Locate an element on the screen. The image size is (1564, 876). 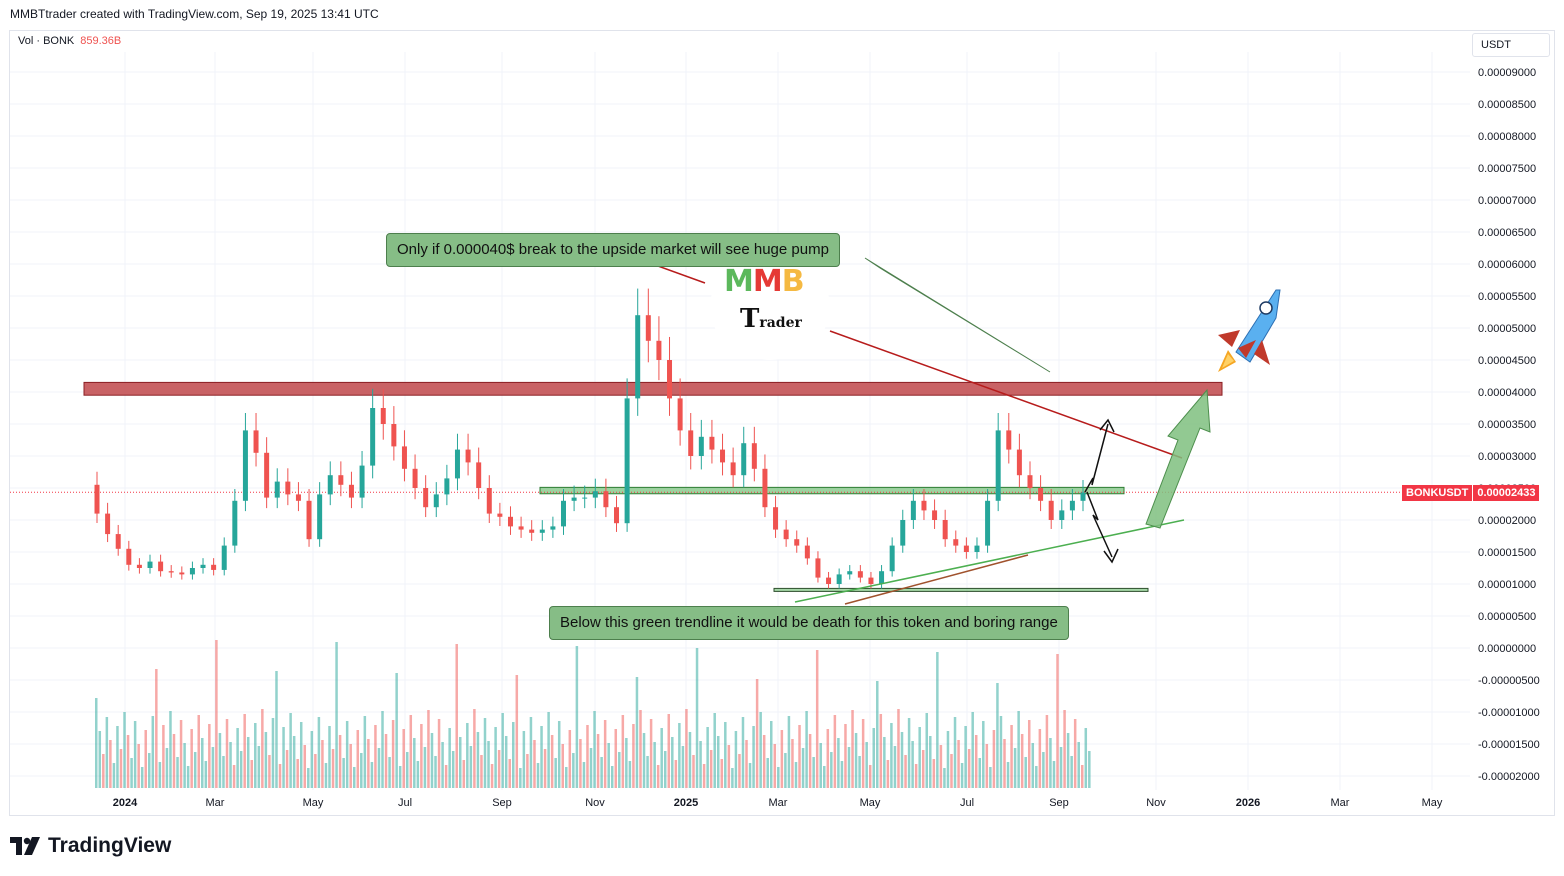
tradingview-footer: TradingView is located at coordinates (90, 846).